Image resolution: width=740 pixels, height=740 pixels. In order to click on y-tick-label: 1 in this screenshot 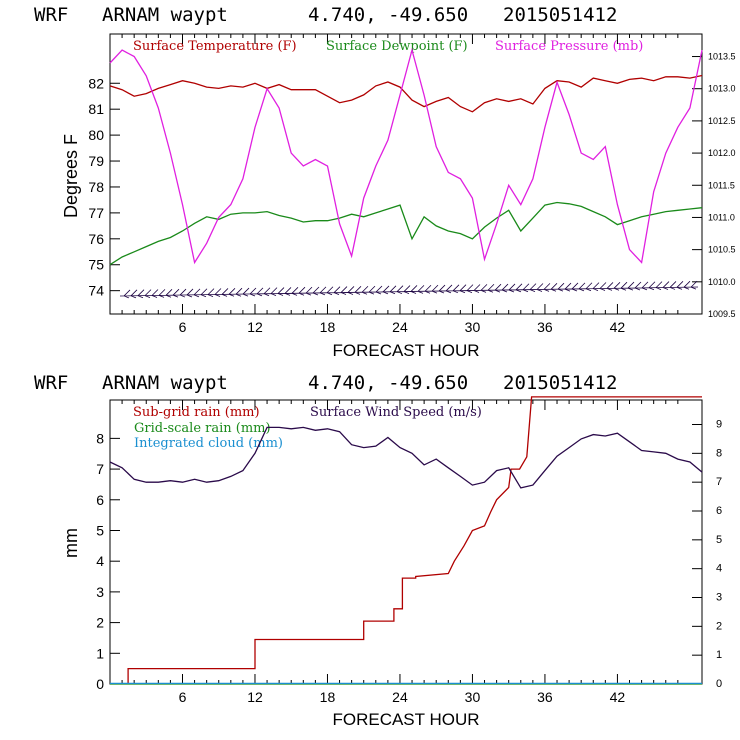, I will do `click(100, 653)`.